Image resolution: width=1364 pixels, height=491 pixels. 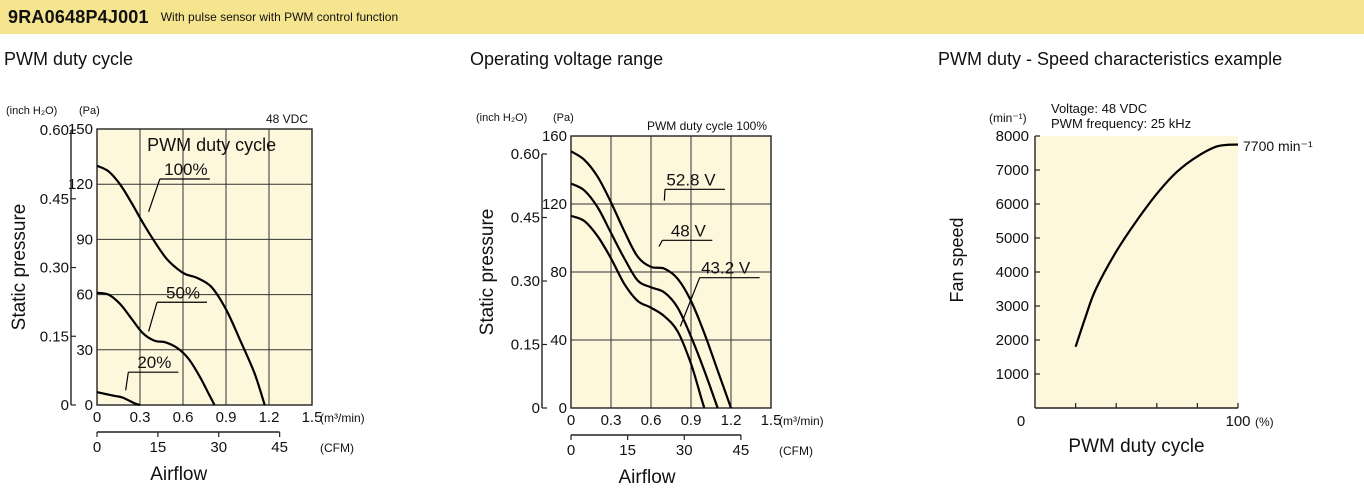 What do you see at coordinates (1278, 146) in the screenshot?
I see `end-value-label: 7700 min⁻¹` at bounding box center [1278, 146].